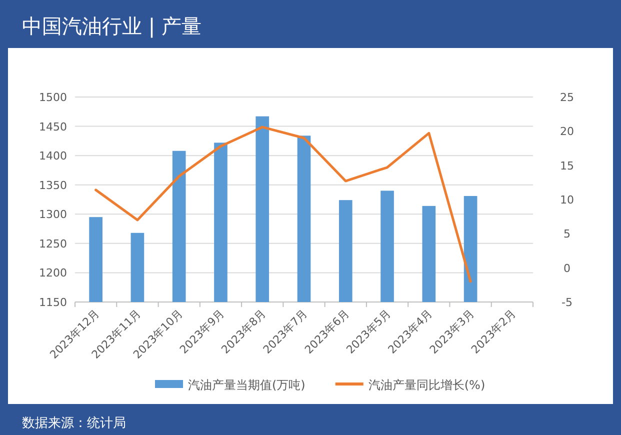 This screenshot has width=621, height=435. What do you see at coordinates (567, 268) in the screenshot?
I see `y2-tick-label: 0` at bounding box center [567, 268].